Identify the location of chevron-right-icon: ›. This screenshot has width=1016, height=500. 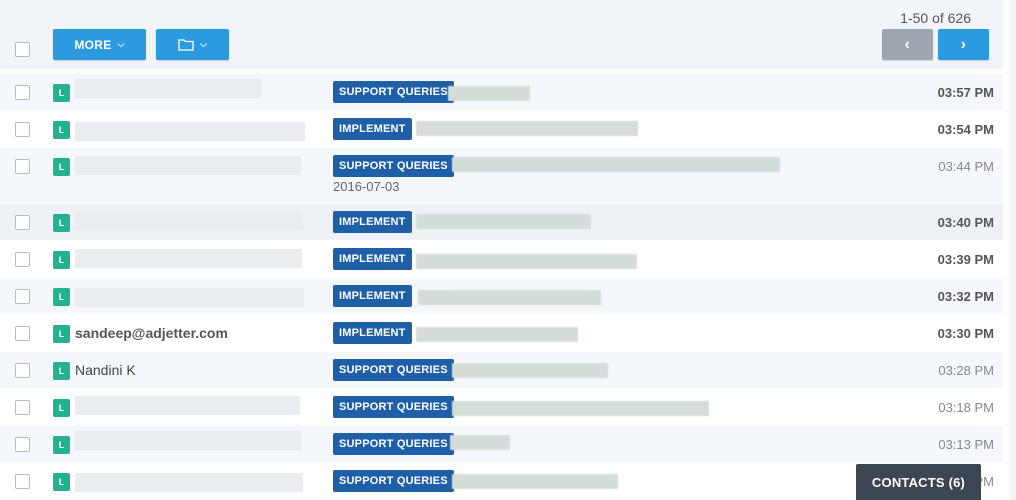
(963, 44).